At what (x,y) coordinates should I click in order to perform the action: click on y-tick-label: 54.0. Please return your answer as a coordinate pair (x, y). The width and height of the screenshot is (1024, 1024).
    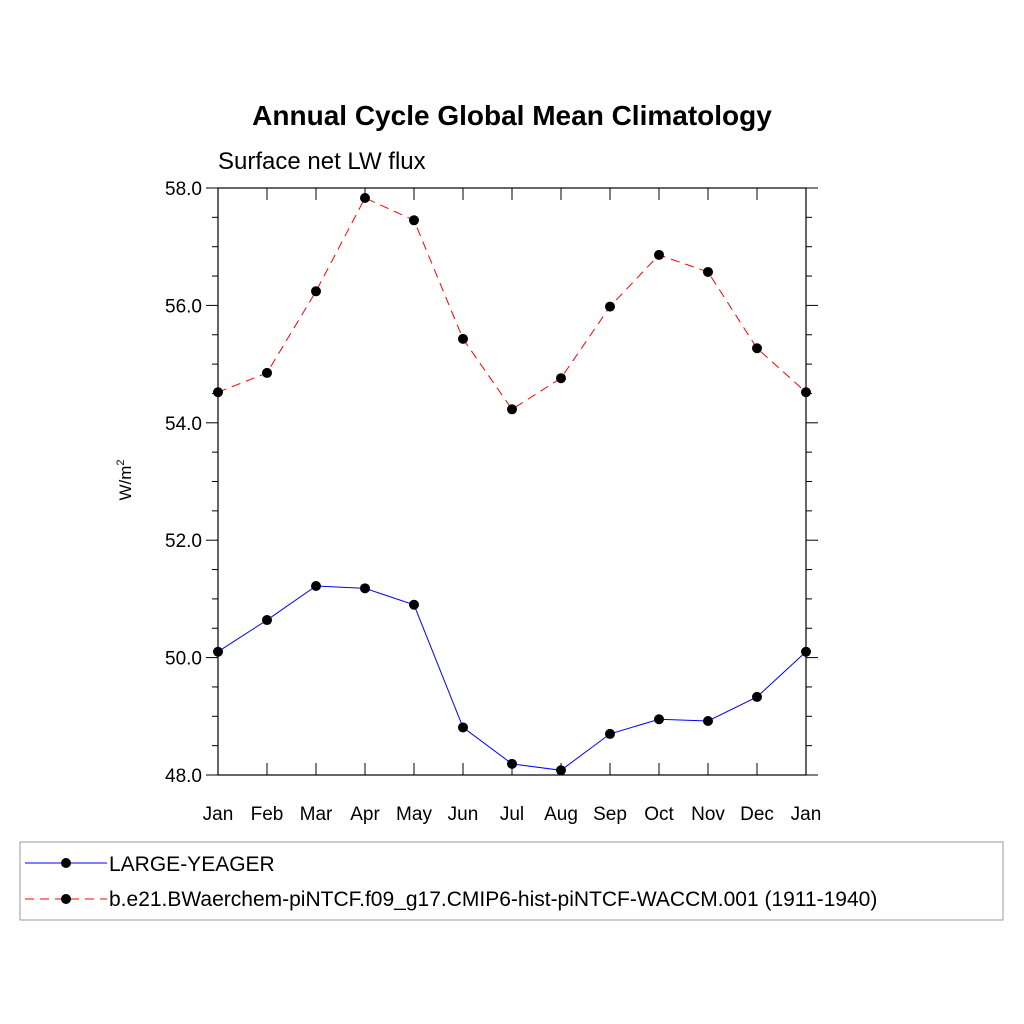
    Looking at the image, I should click on (183, 424).